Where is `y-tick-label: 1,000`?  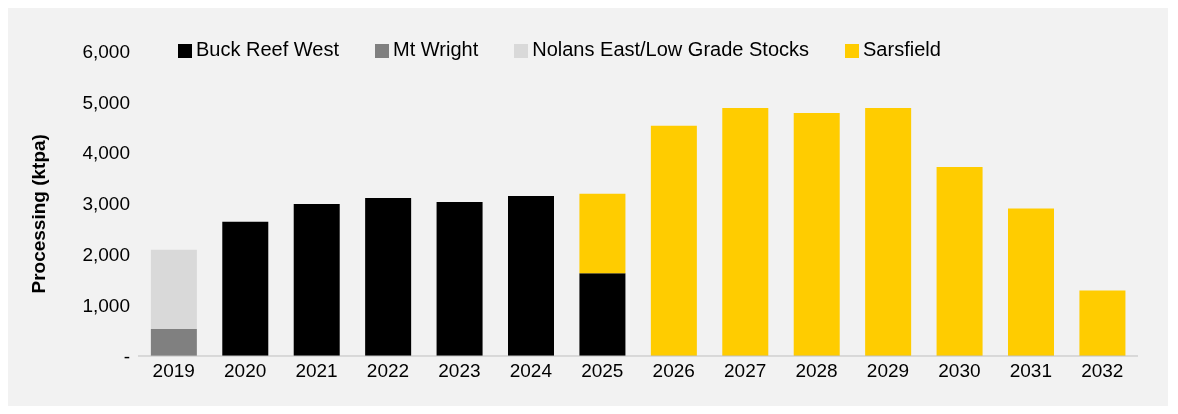
y-tick-label: 1,000 is located at coordinates (106, 305).